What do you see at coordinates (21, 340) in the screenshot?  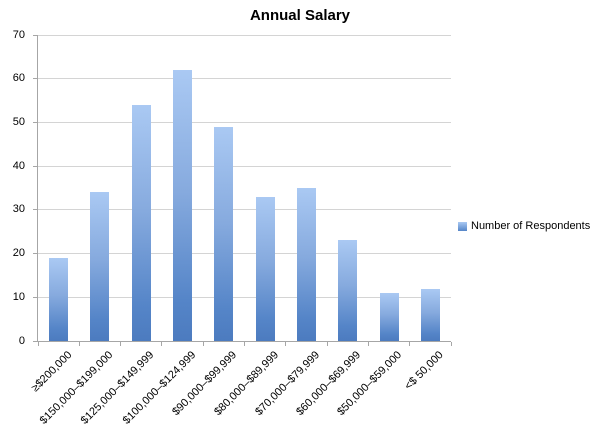 I see `y-tick-label: 0` at bounding box center [21, 340].